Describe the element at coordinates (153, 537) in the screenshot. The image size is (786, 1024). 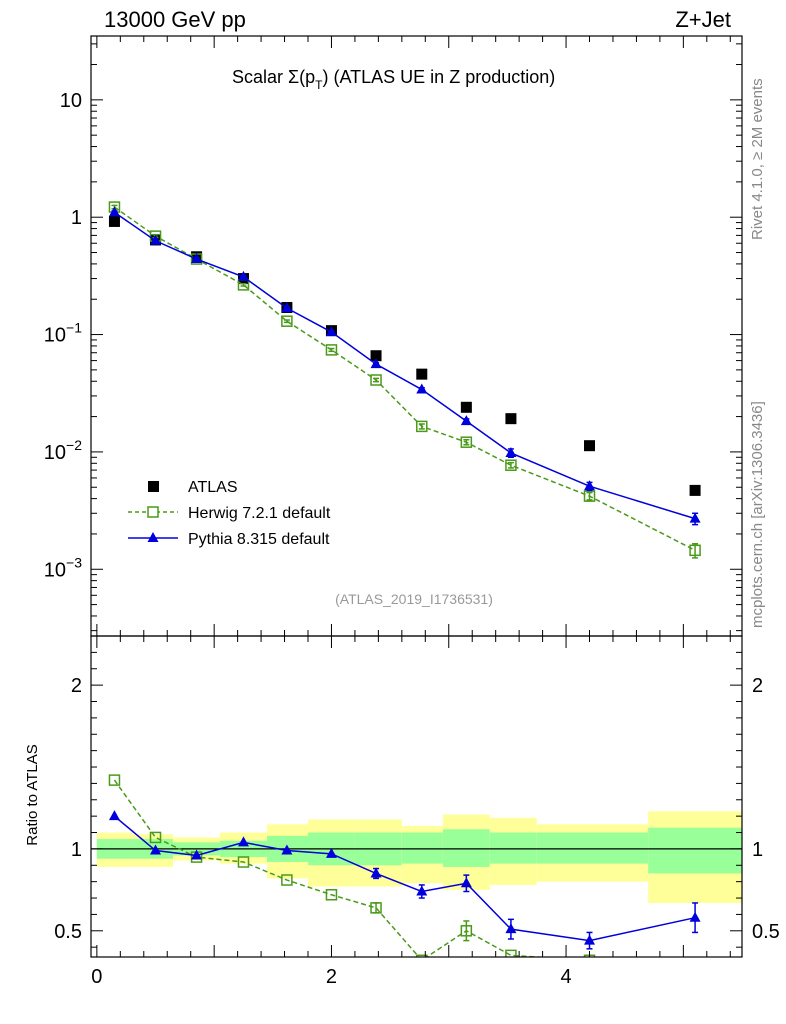
I see `legend-pythia-marker` at that location.